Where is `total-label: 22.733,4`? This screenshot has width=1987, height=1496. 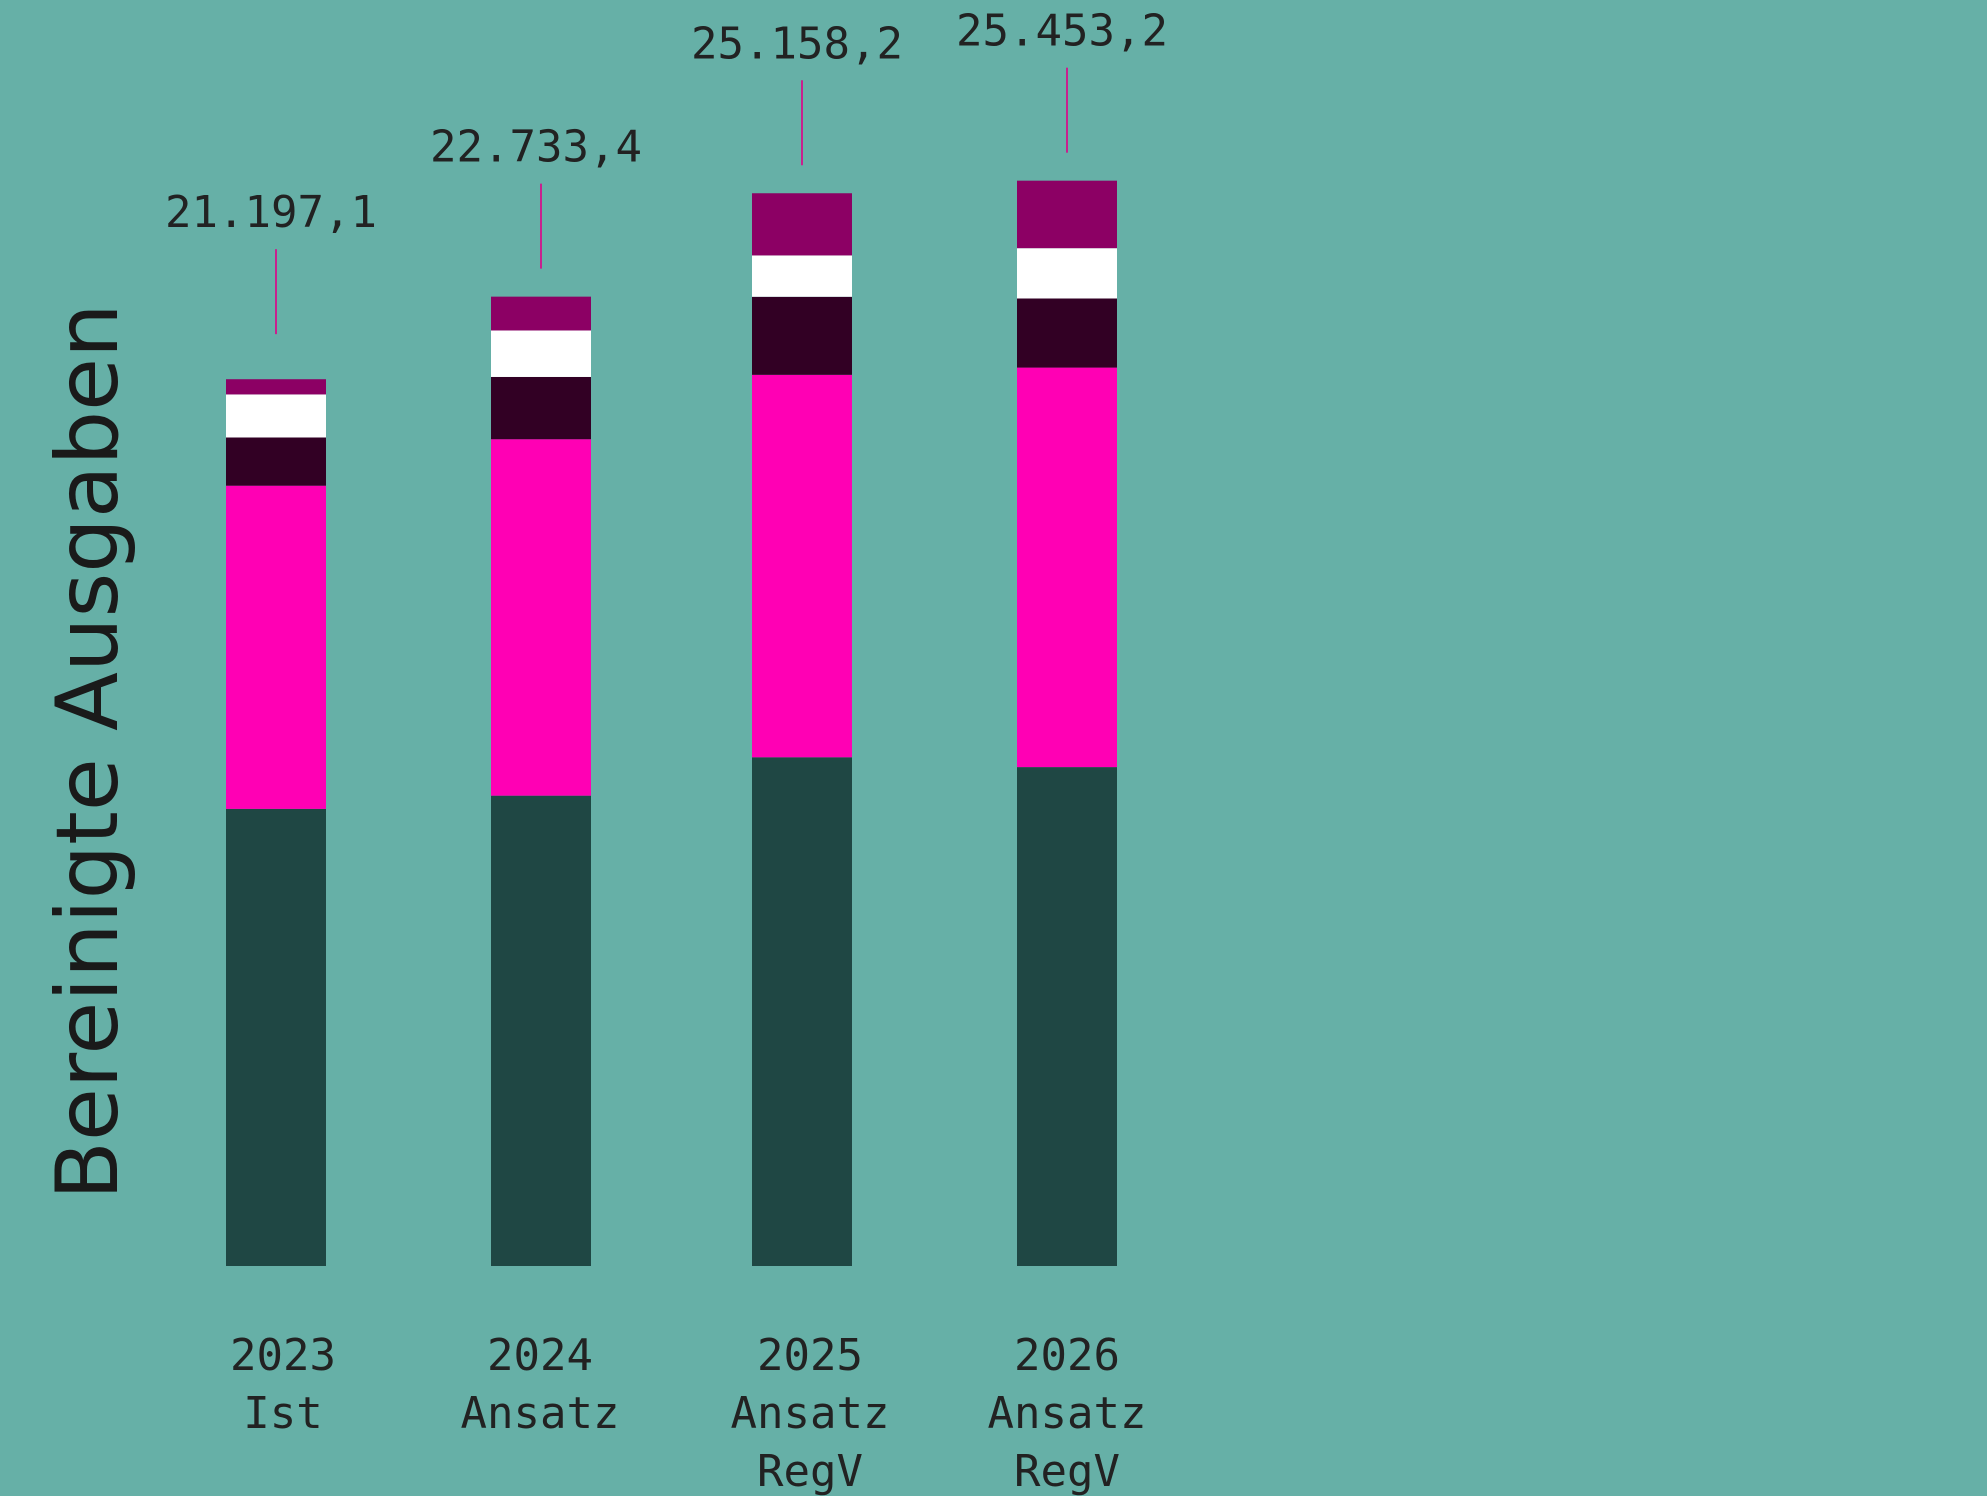
total-label: 22.733,4 is located at coordinates (536, 147).